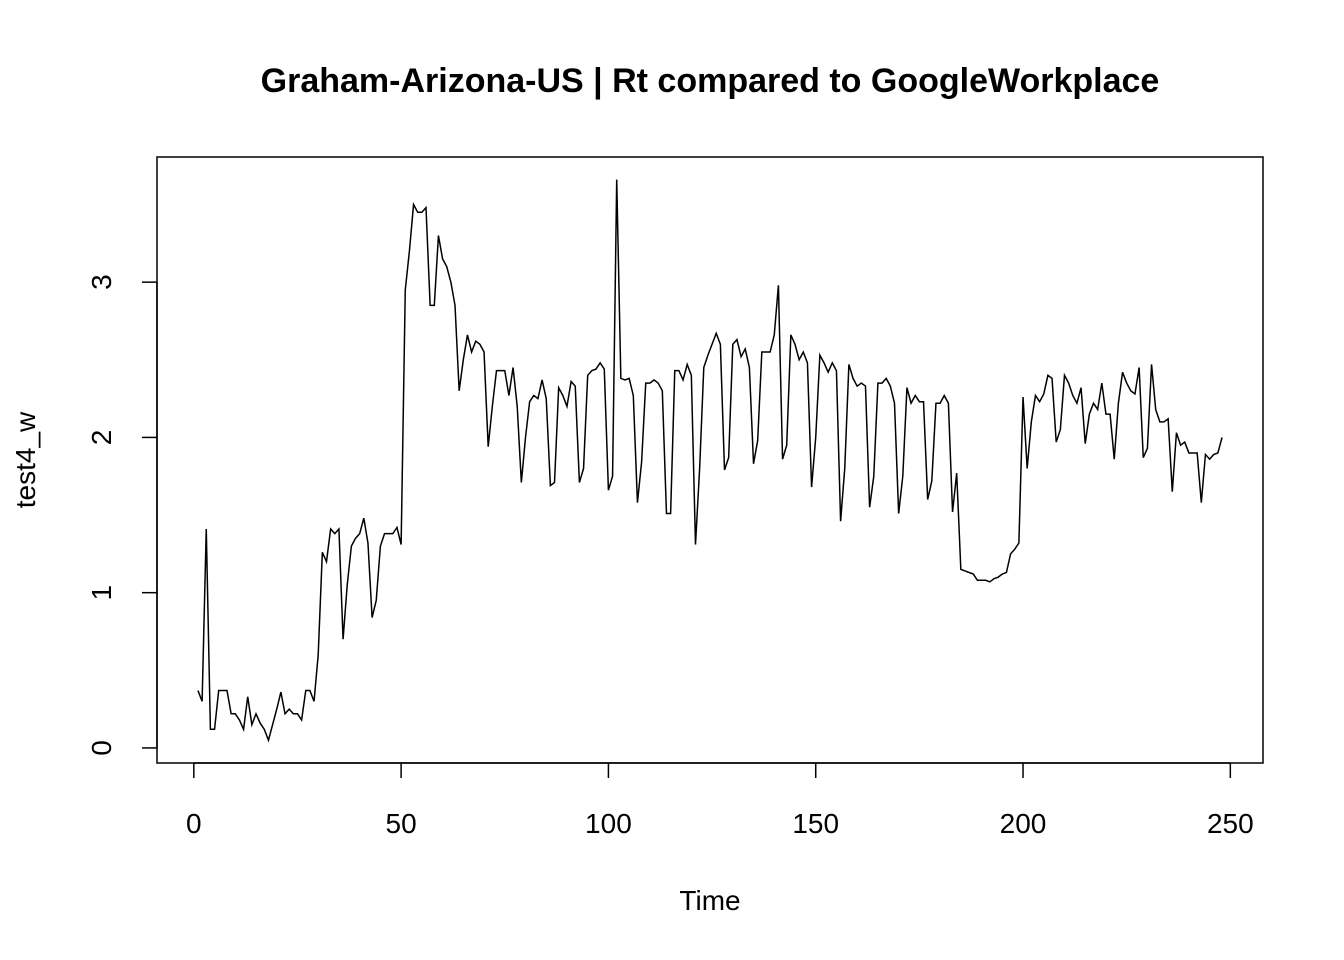 This screenshot has height=960, width=1344. What do you see at coordinates (1023, 823) in the screenshot?
I see `x-tick-label: 200` at bounding box center [1023, 823].